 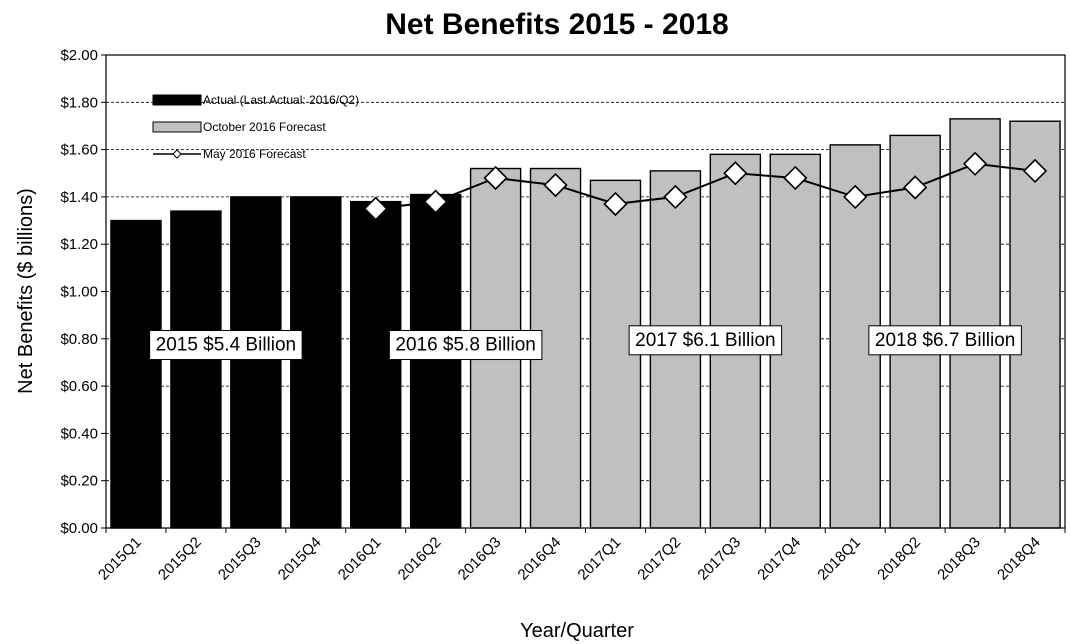 What do you see at coordinates (79, 528) in the screenshot?
I see `y-tick-label: $0.00` at bounding box center [79, 528].